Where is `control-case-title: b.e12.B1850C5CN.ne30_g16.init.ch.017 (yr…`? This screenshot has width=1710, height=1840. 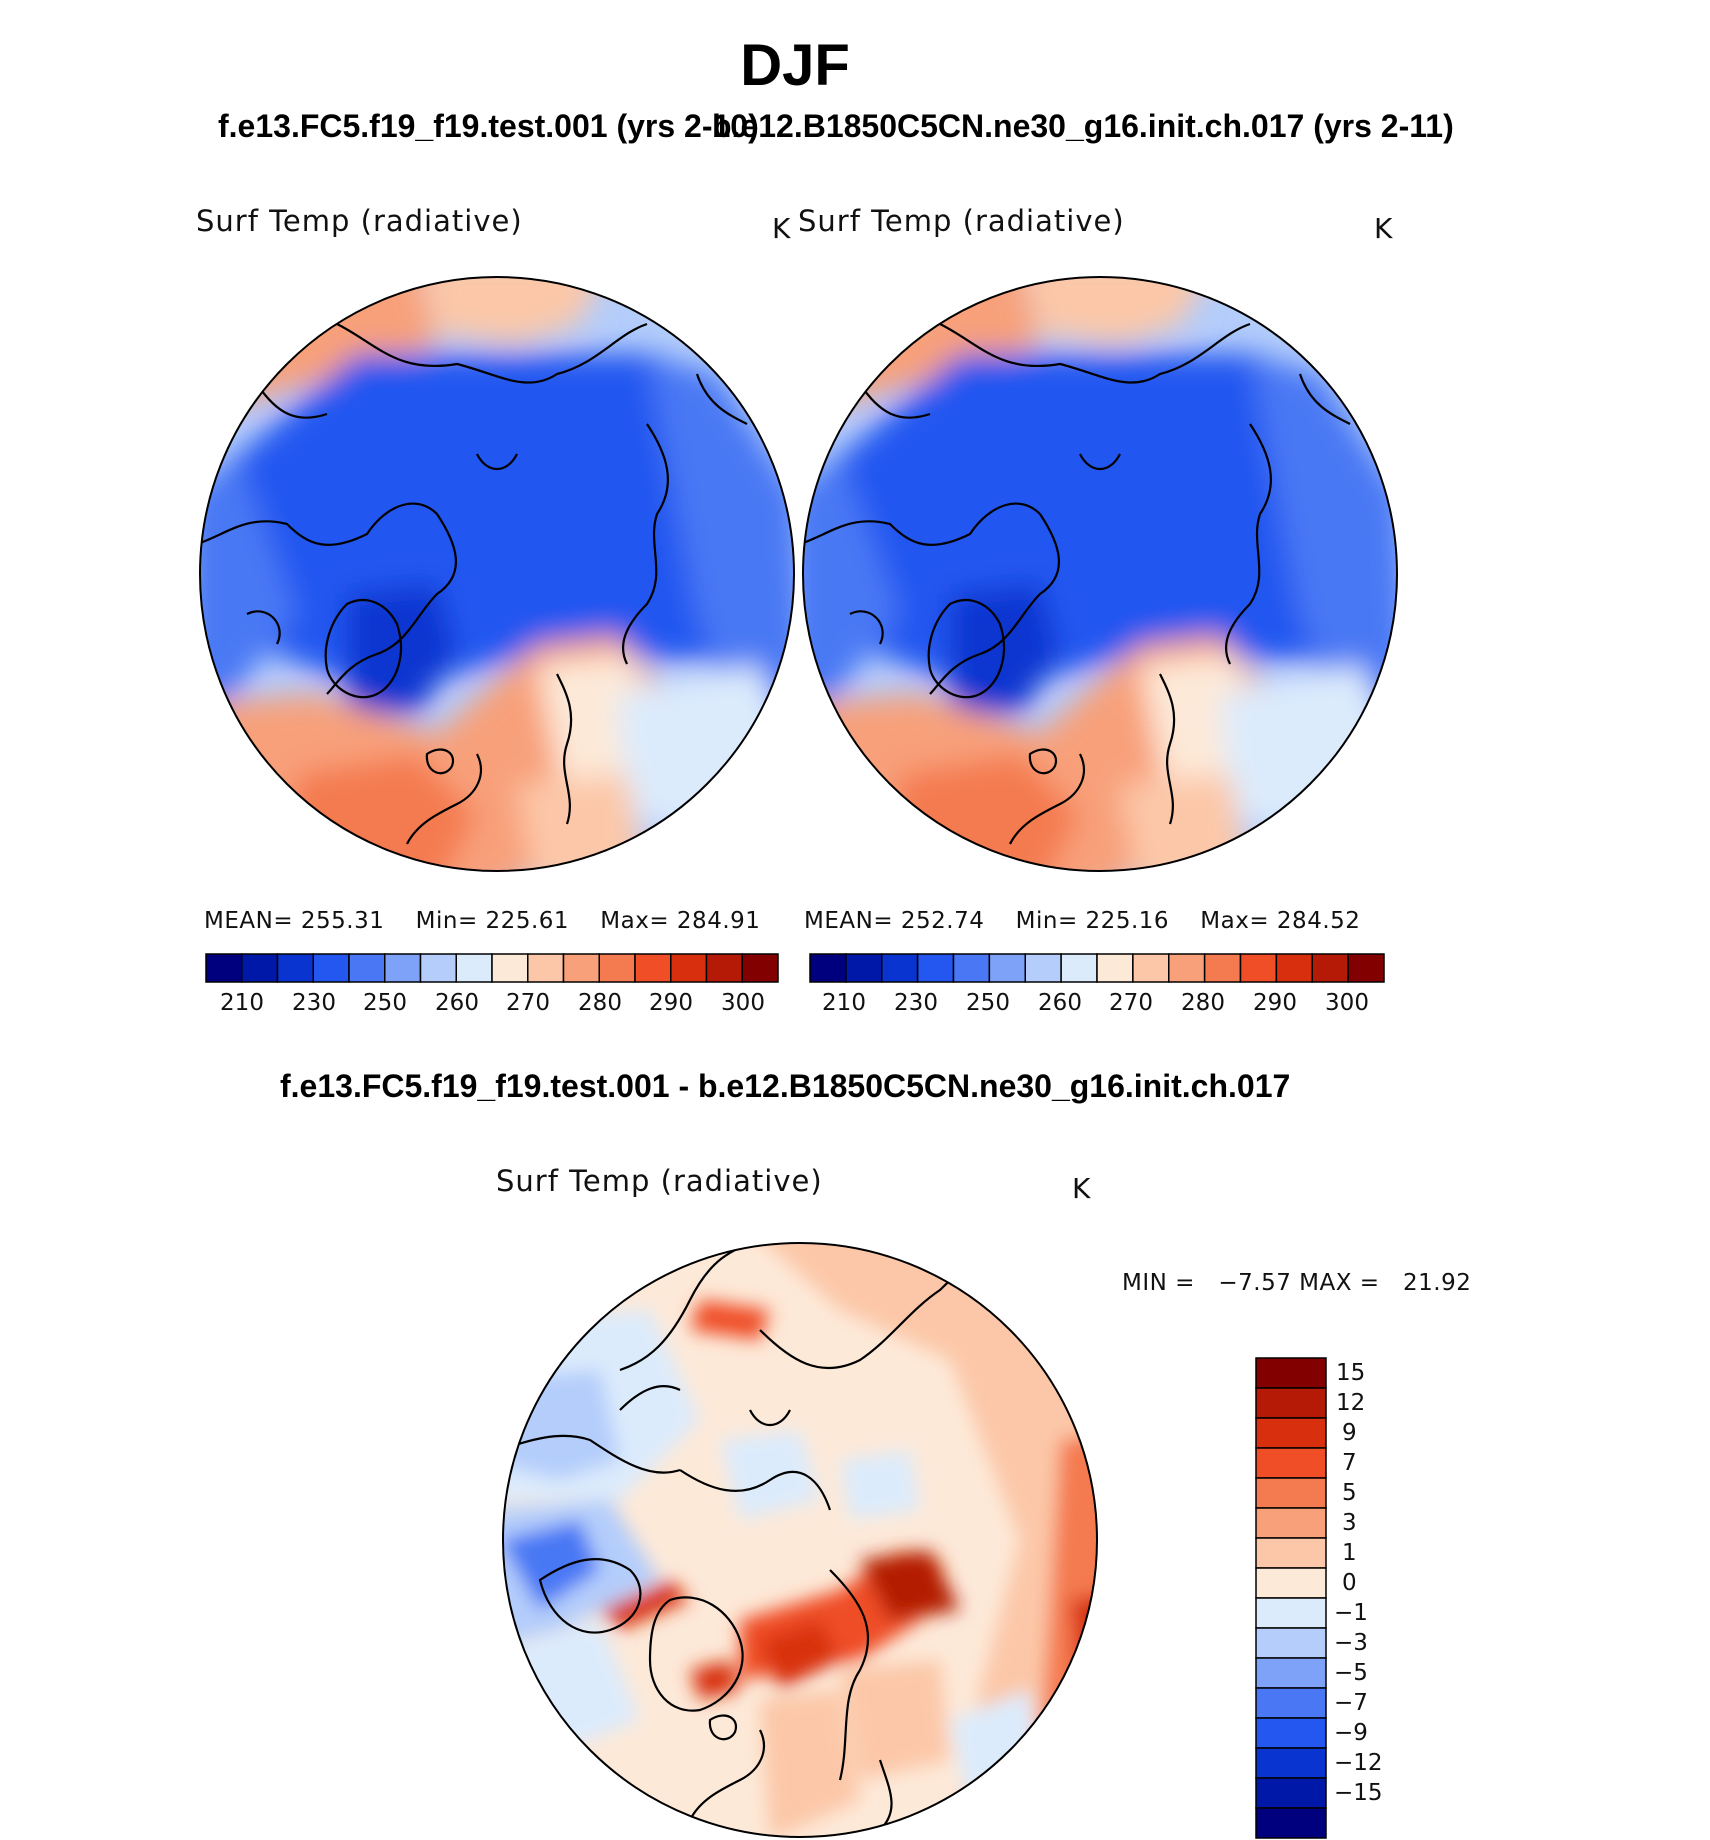
control-case-title: b.e12.B1850C5CN.ne30_g16.init.ch.017 (yr… is located at coordinates (1083, 126).